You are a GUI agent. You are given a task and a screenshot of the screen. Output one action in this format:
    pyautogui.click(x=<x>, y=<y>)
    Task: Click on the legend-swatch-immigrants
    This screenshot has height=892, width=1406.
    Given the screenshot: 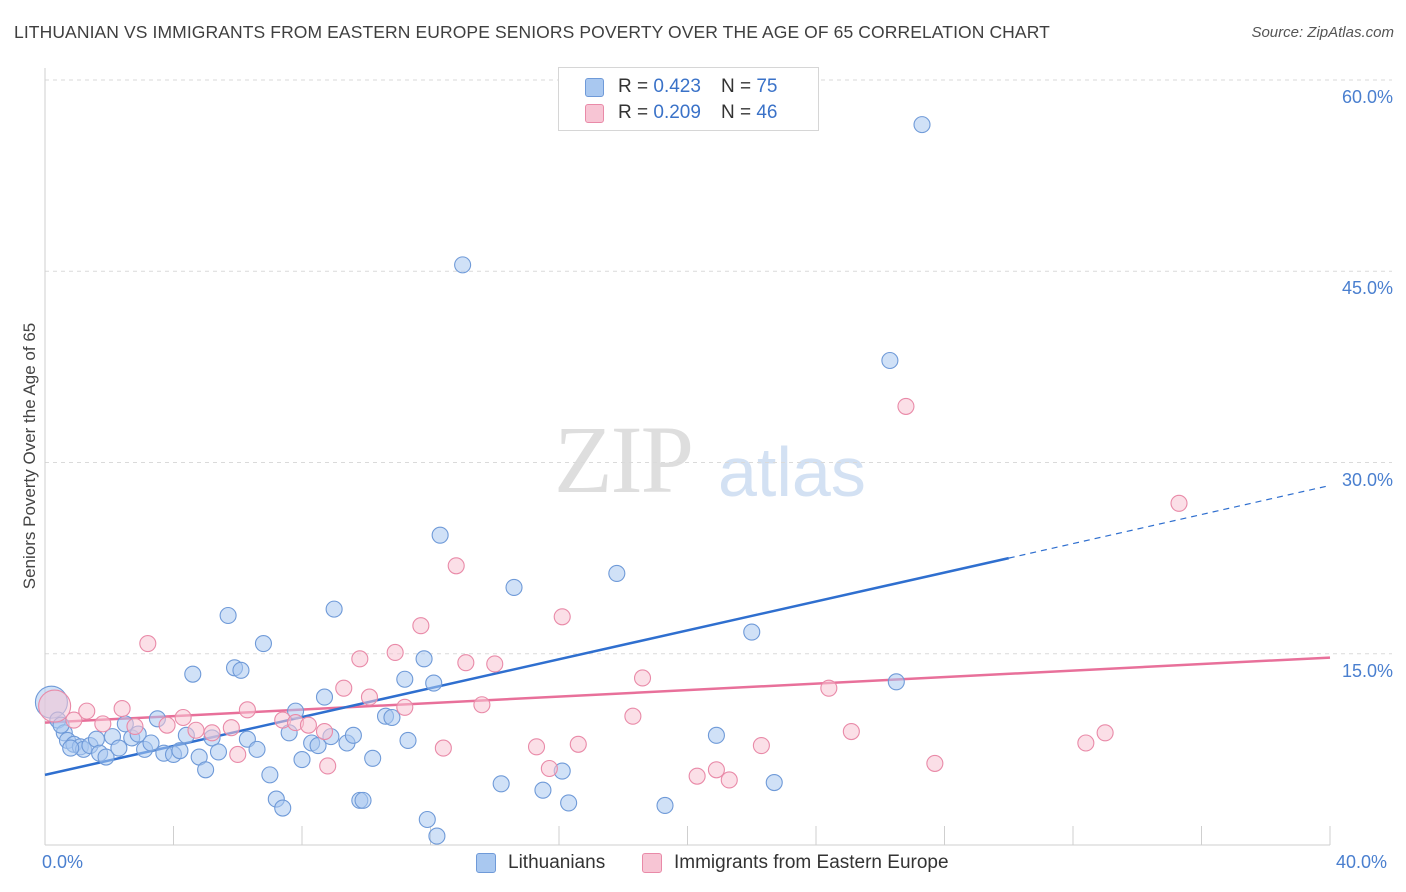 What is the action you would take?
    pyautogui.click(x=594, y=113)
    